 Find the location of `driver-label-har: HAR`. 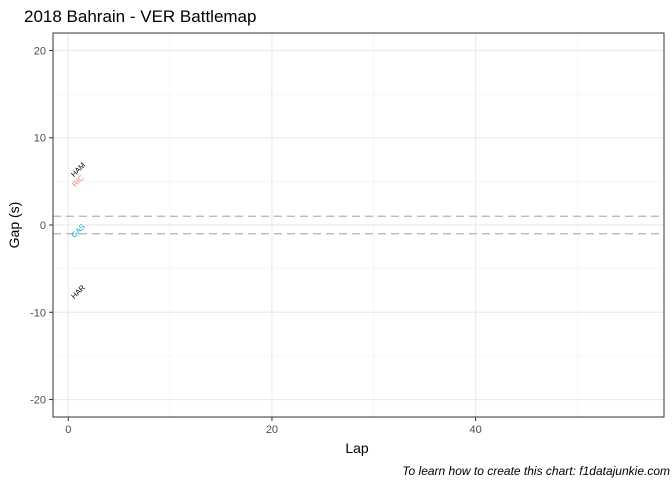

driver-label-har: HAR is located at coordinates (78, 292).